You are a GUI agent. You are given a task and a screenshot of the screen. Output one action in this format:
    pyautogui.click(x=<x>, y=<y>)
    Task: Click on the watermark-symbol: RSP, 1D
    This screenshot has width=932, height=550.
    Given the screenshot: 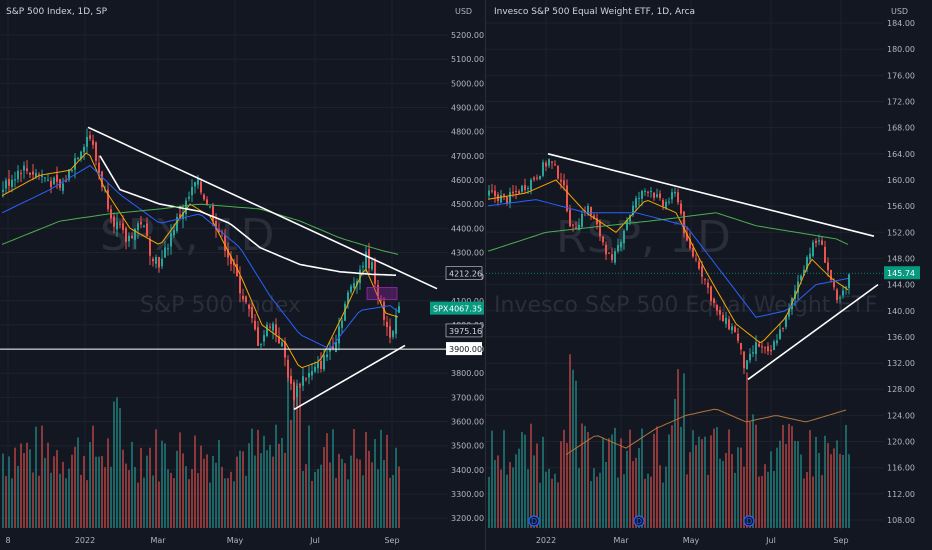 What is the action you would take?
    pyautogui.click(x=643, y=237)
    